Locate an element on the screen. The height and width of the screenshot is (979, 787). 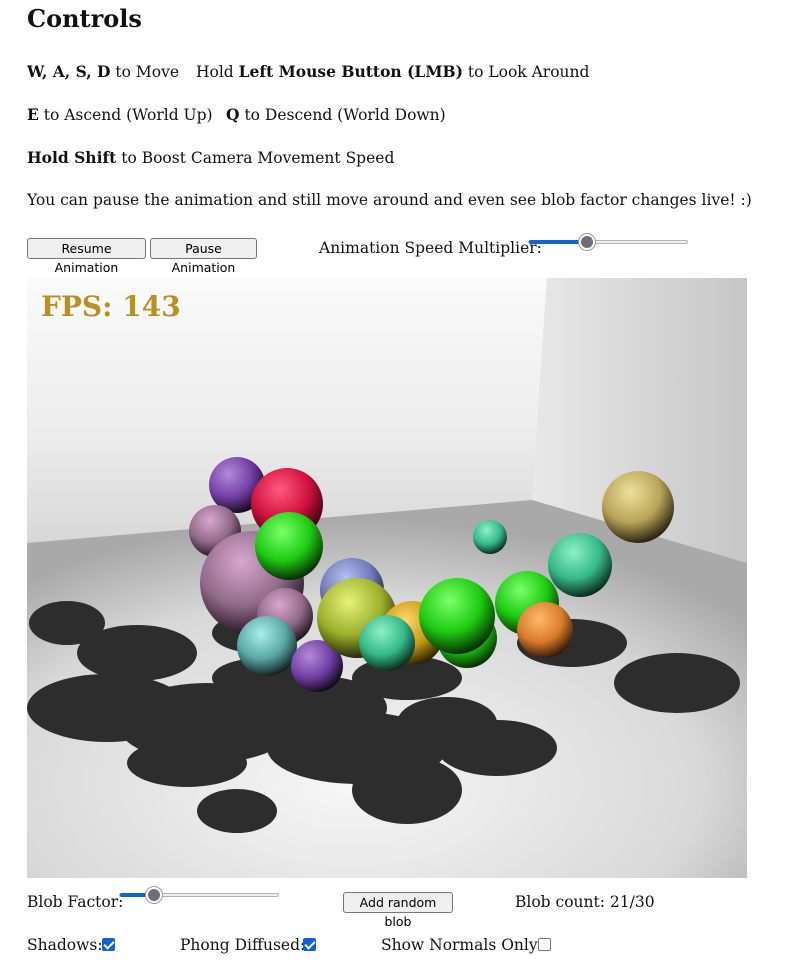
ascend-key: E is located at coordinates (33, 114).